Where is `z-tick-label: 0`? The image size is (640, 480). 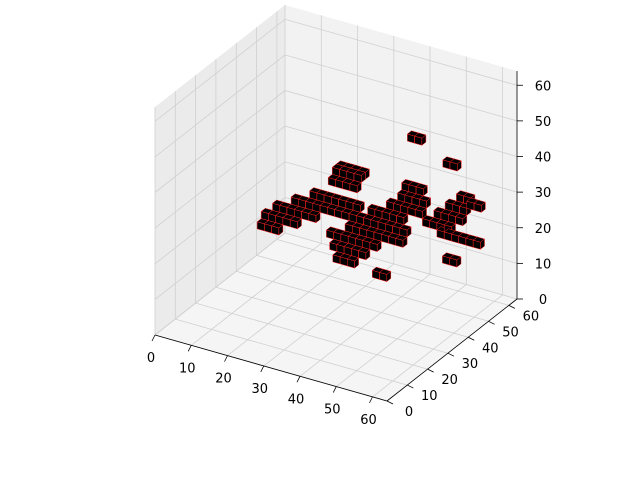 z-tick-label: 0 is located at coordinates (543, 300).